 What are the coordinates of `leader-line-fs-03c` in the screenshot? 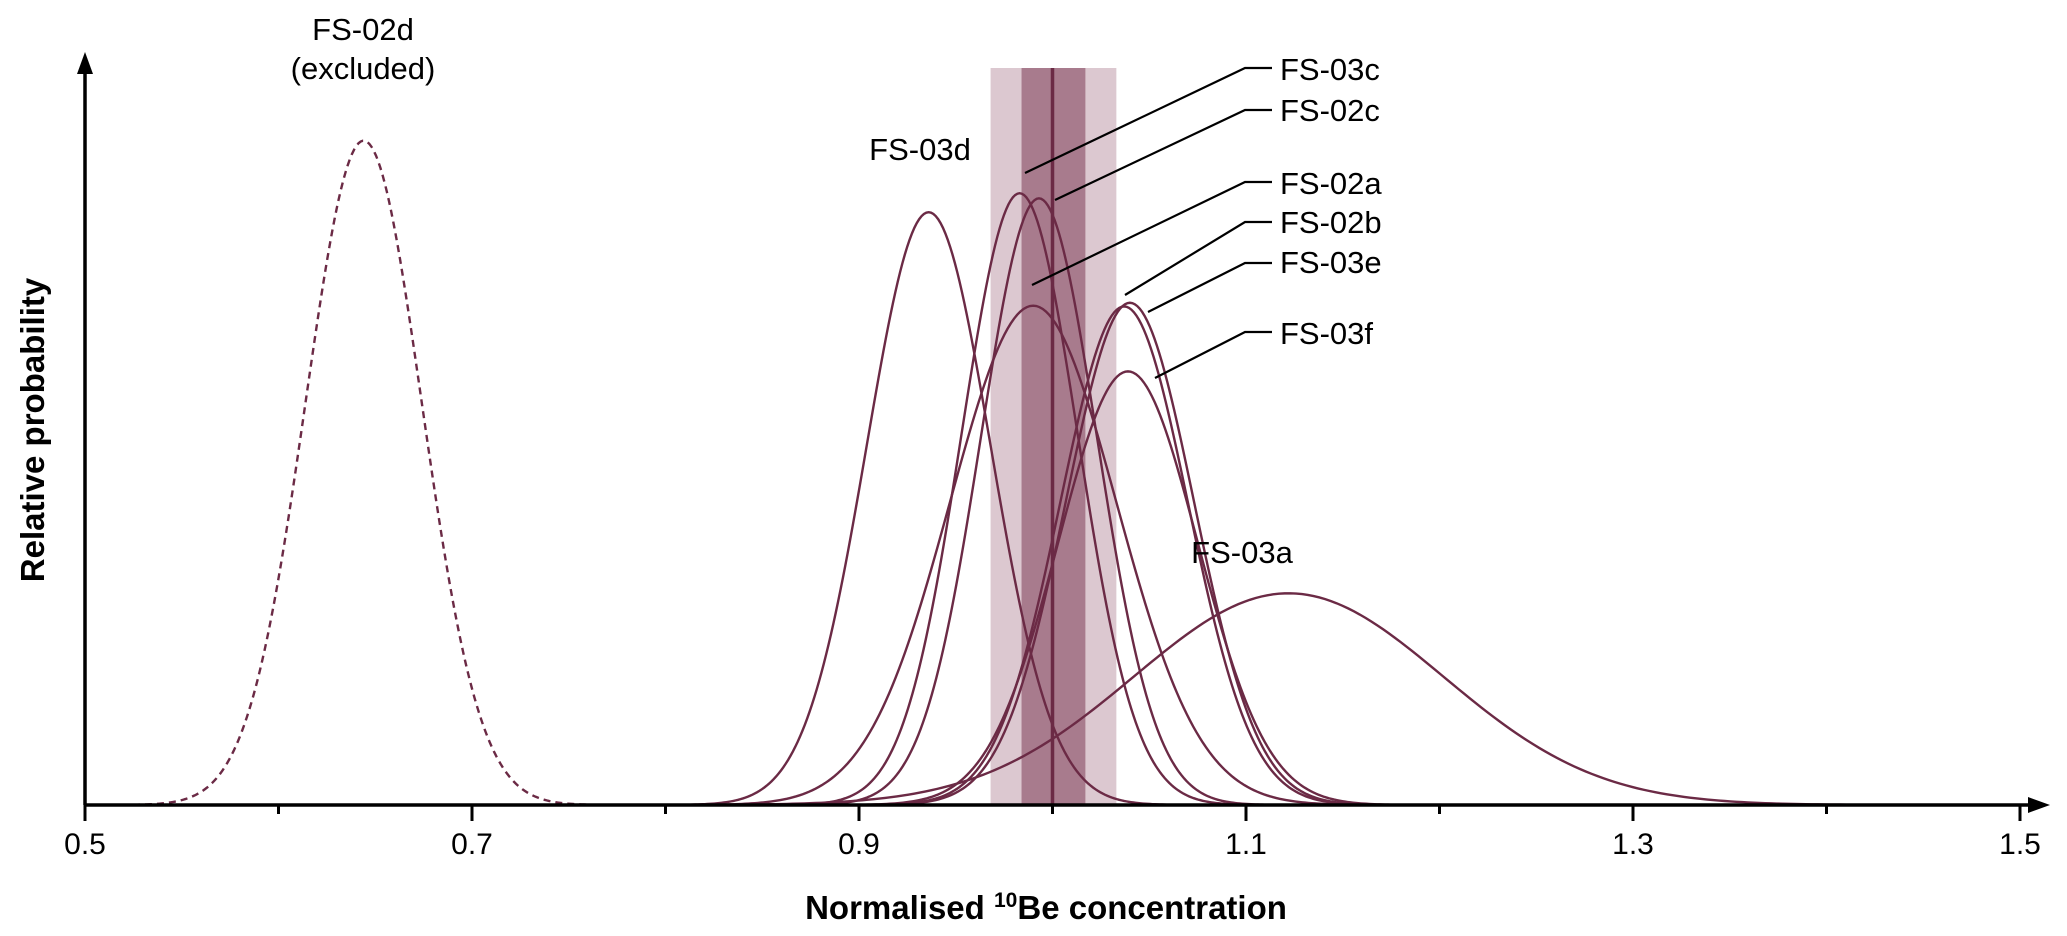 It's located at (1148, 120).